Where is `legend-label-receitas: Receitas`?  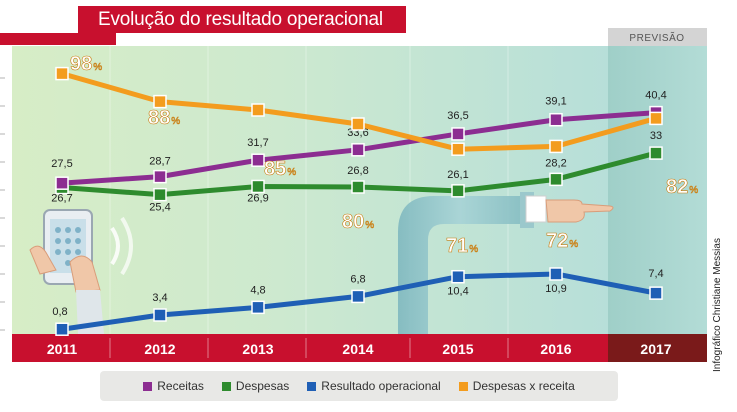 legend-label-receitas: Receitas is located at coordinates (180, 386).